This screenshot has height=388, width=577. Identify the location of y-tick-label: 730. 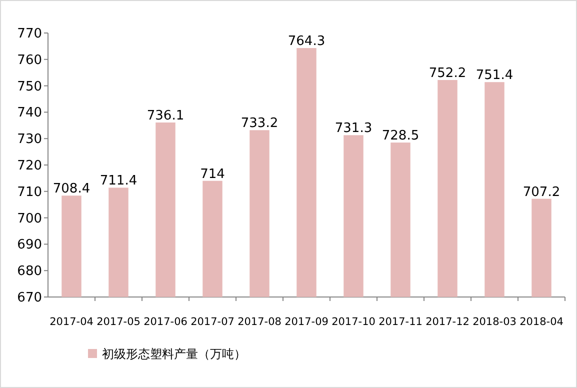
(29, 140).